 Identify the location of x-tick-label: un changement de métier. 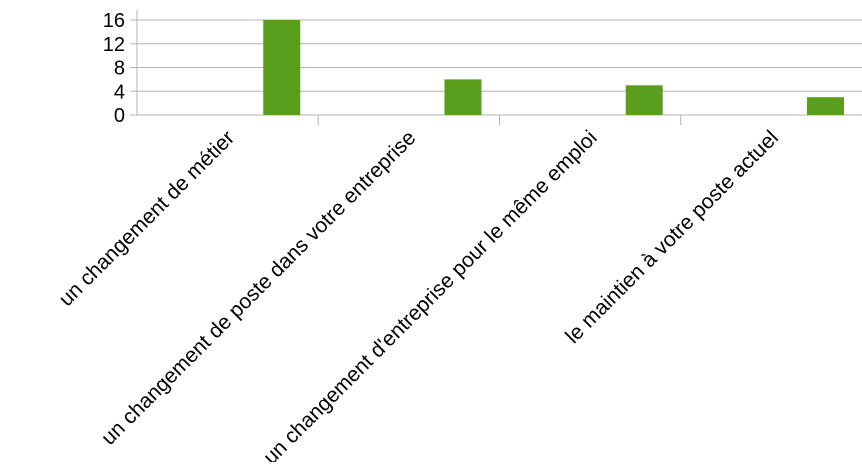
(146, 218).